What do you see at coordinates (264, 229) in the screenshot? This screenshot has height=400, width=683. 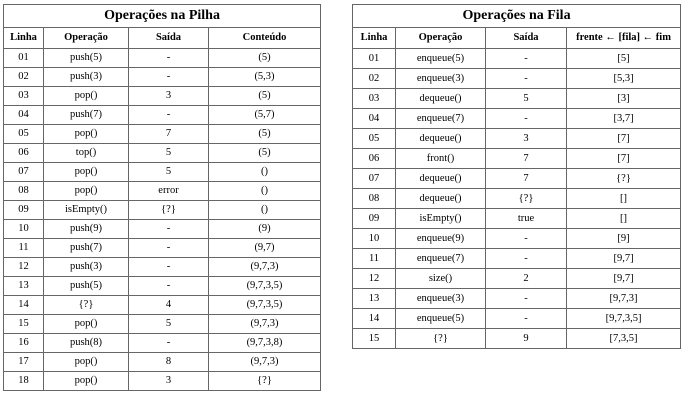 I see `cell-conteudo: (9)` at bounding box center [264, 229].